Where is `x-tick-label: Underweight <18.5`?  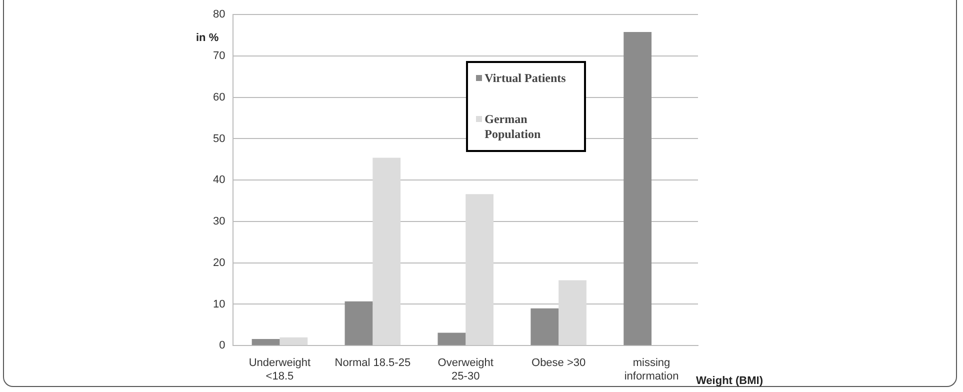
x-tick-label: Underweight <18.5 is located at coordinates (279, 369).